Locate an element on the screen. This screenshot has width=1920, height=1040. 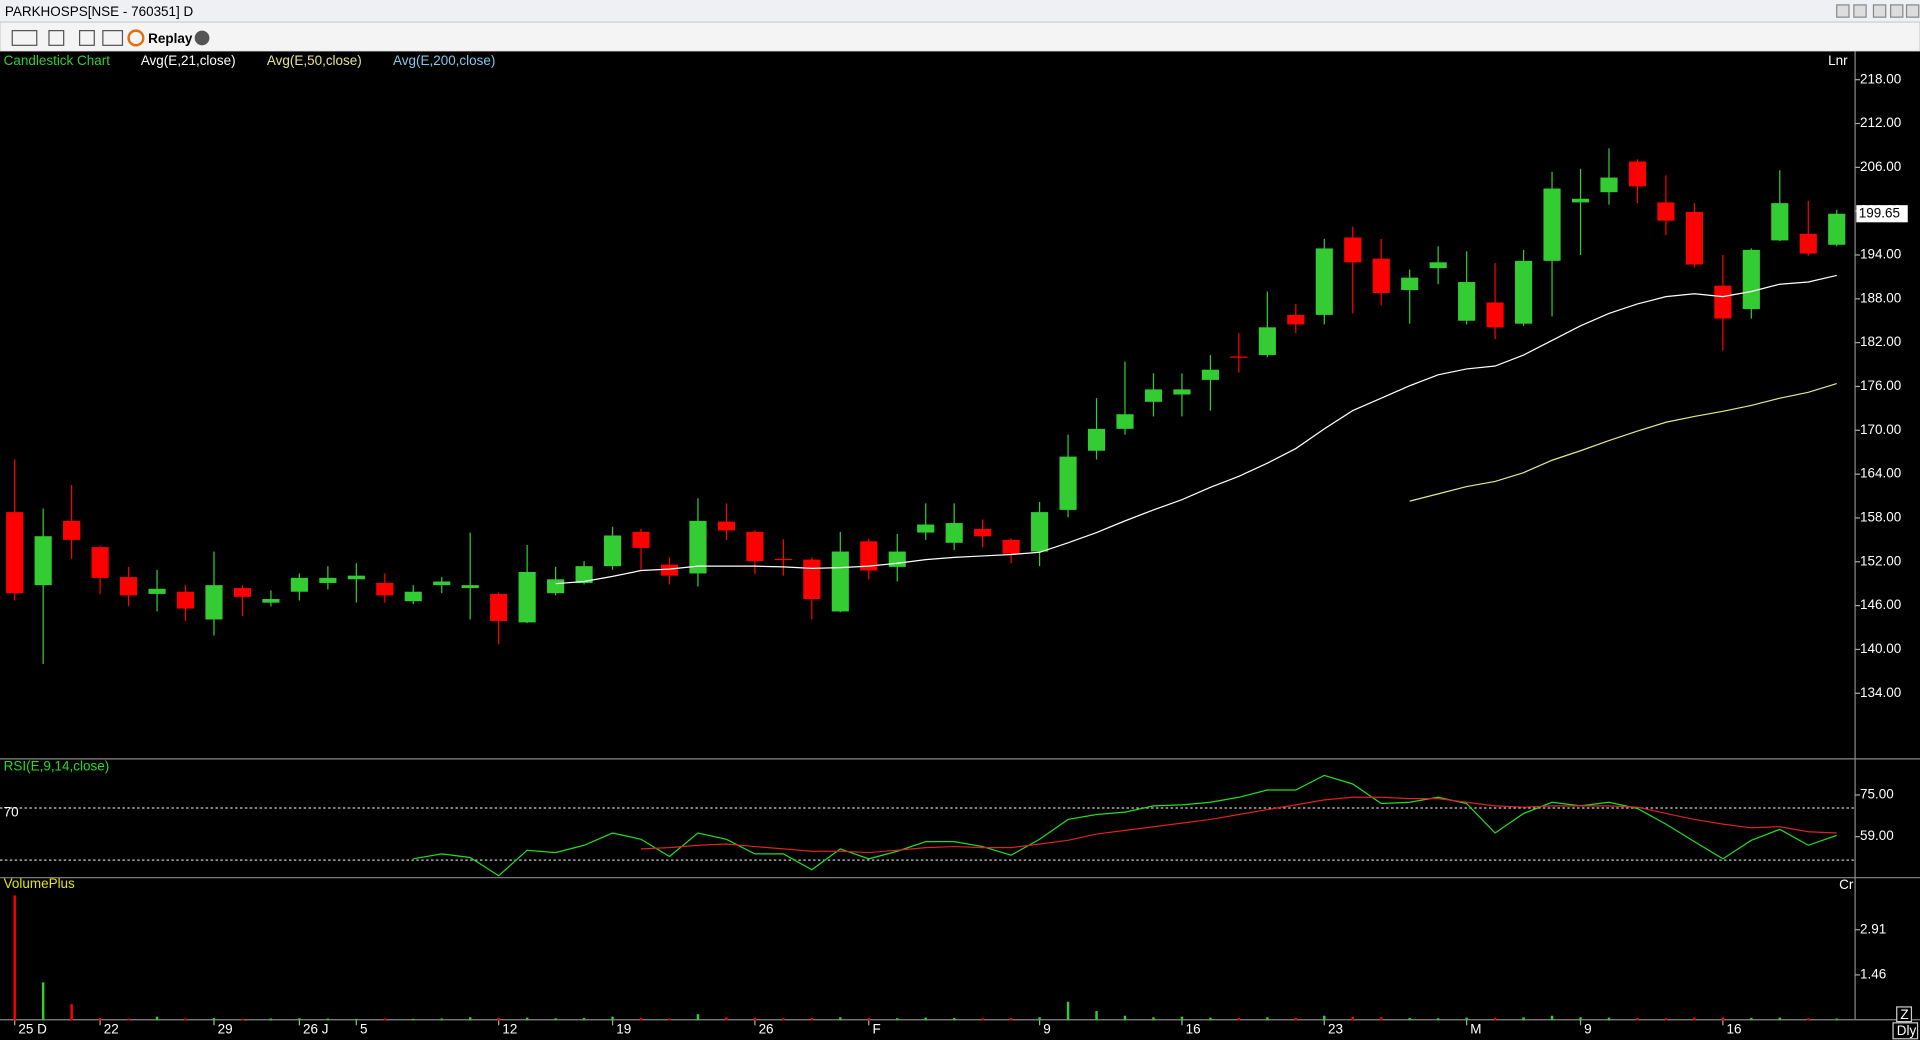
y-tick-label: 206.00 is located at coordinates (1880, 166).